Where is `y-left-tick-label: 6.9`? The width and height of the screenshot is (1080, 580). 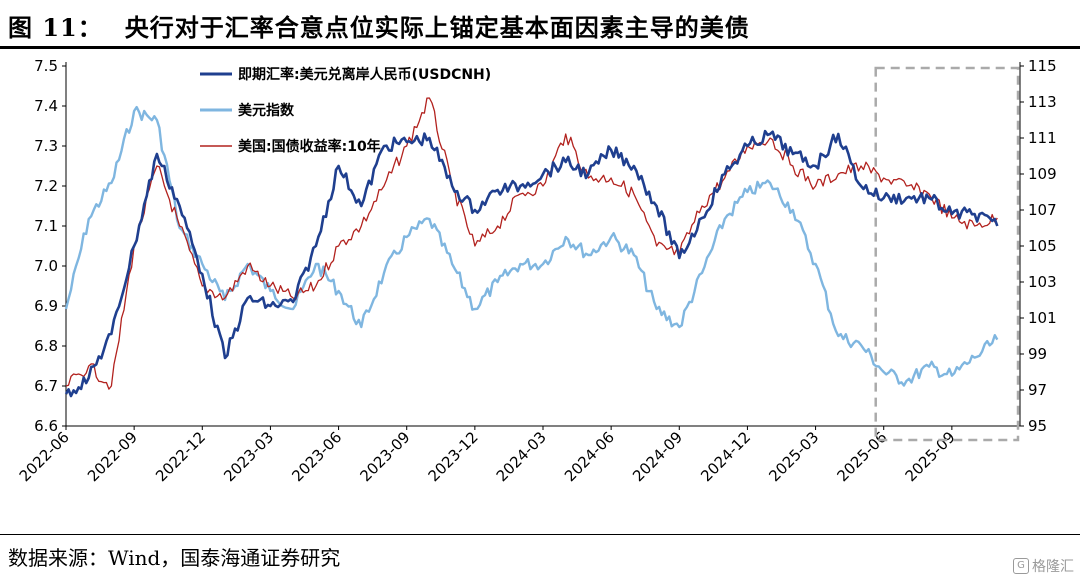 y-left-tick-label: 6.9 is located at coordinates (46, 306).